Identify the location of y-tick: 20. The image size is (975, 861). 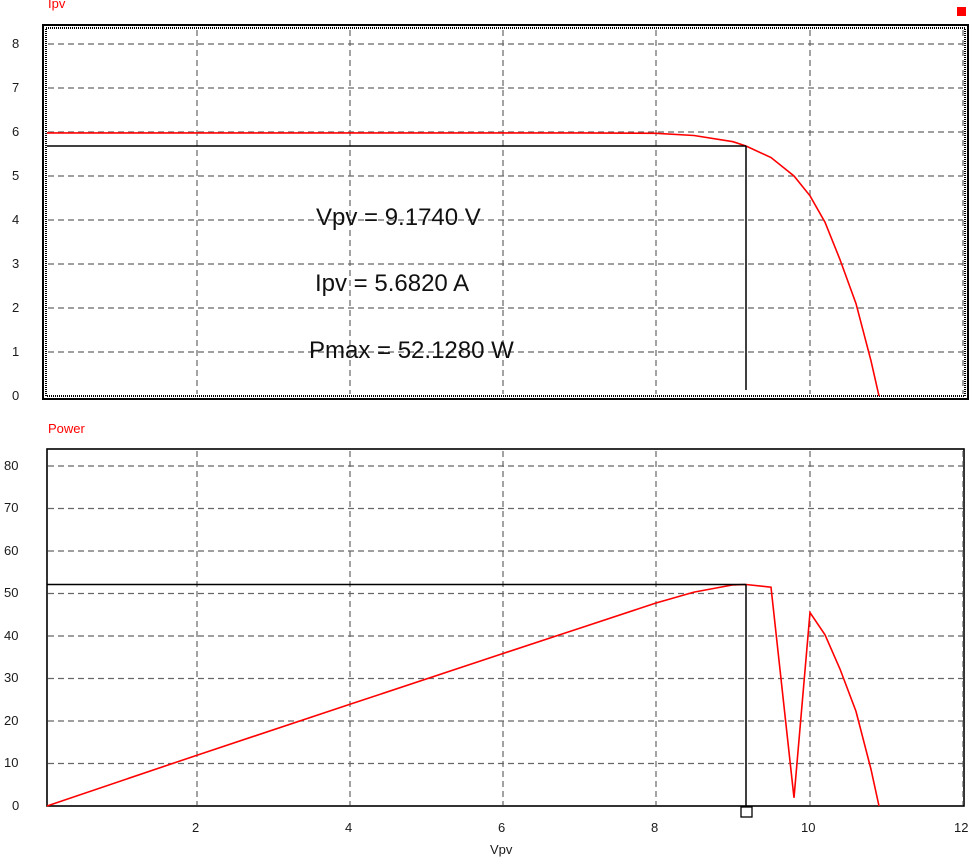
(11, 720).